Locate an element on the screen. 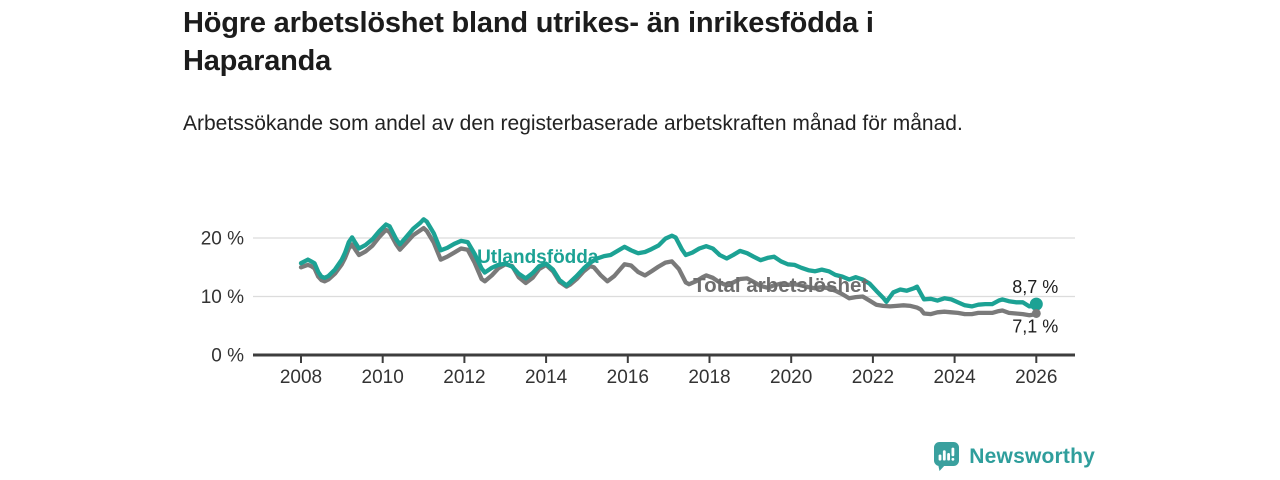  brand-footer: Newsworthy is located at coordinates (1014, 456).